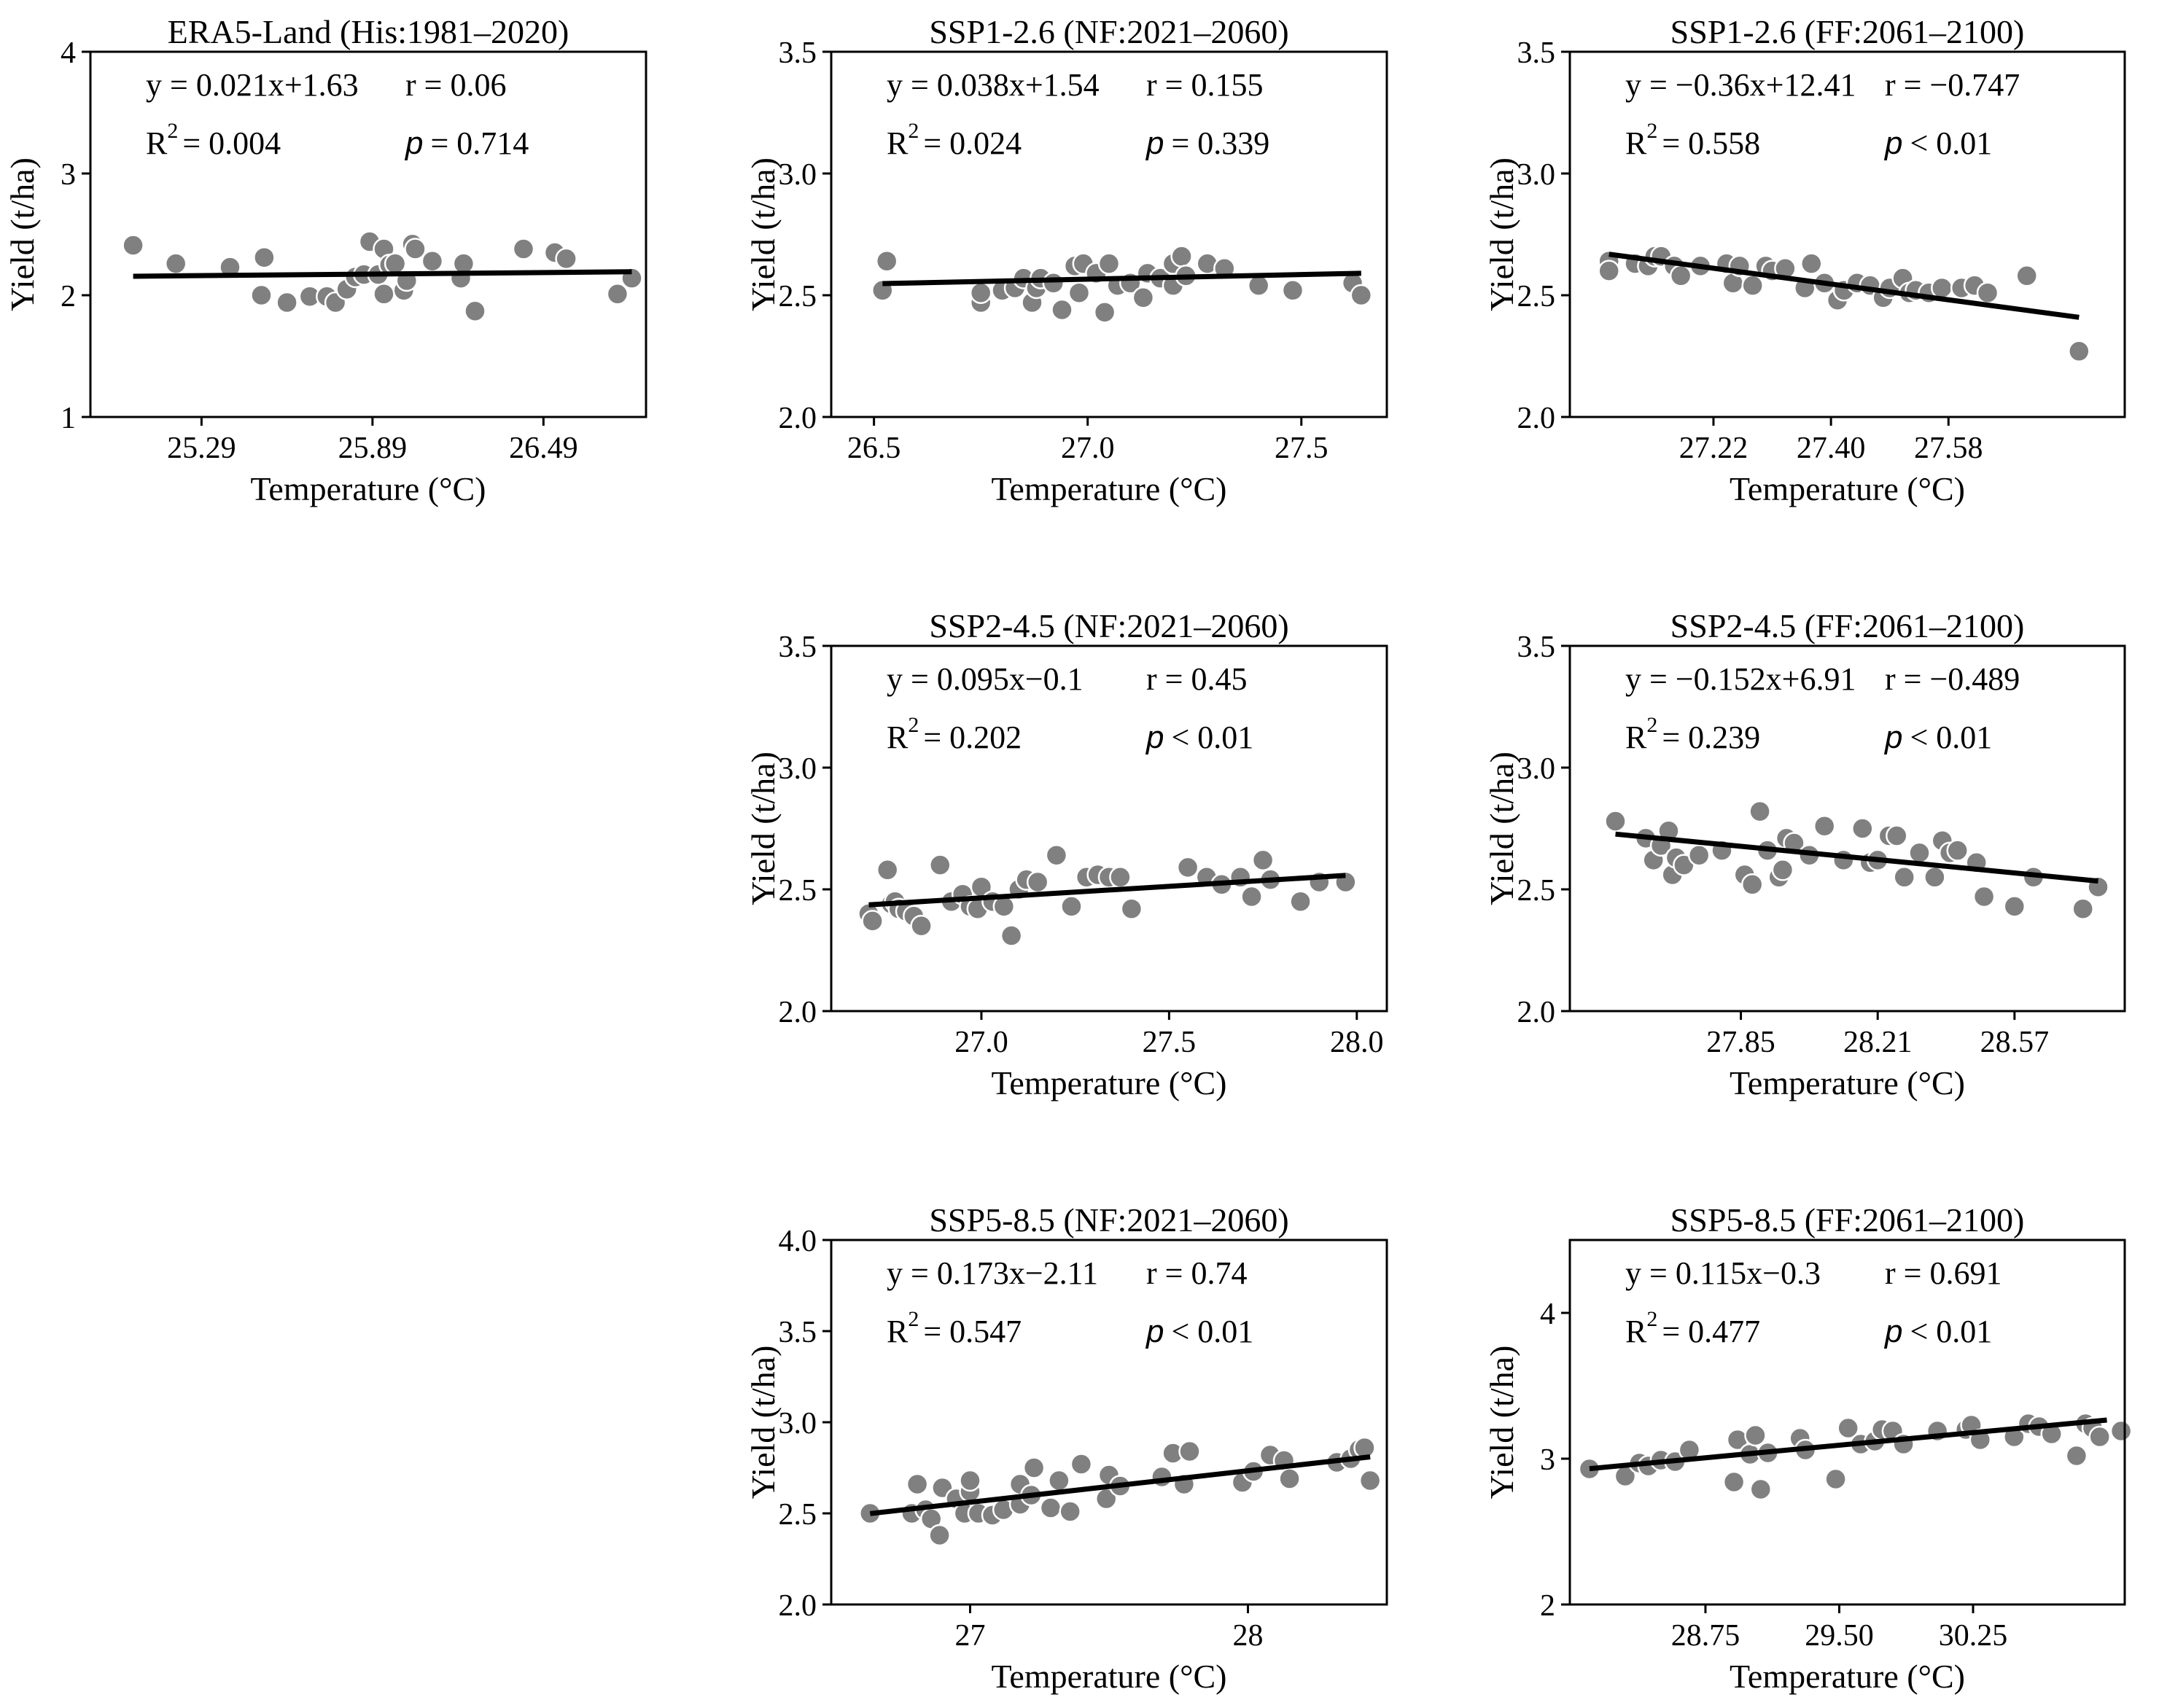 The height and width of the screenshot is (1708, 2159). What do you see at coordinates (1204, 85) in the screenshot?
I see `correlation-r: r = 0.155` at bounding box center [1204, 85].